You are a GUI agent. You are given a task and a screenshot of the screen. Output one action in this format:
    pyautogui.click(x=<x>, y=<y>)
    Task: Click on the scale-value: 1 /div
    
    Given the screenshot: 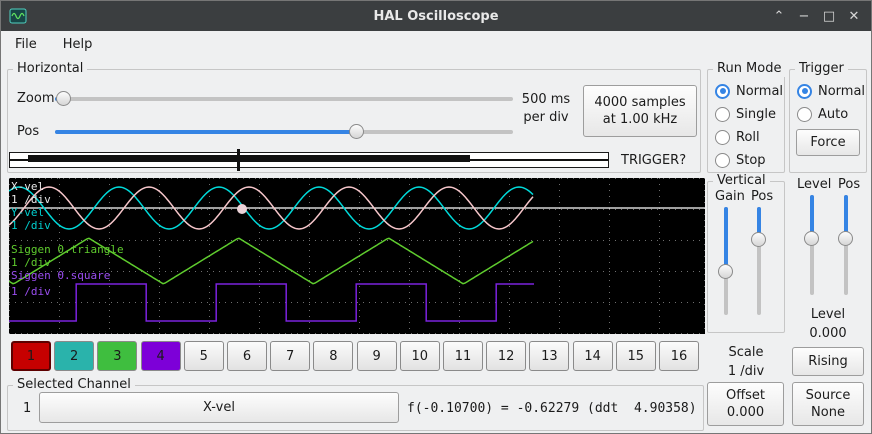 What is the action you would take?
    pyautogui.click(x=746, y=371)
    